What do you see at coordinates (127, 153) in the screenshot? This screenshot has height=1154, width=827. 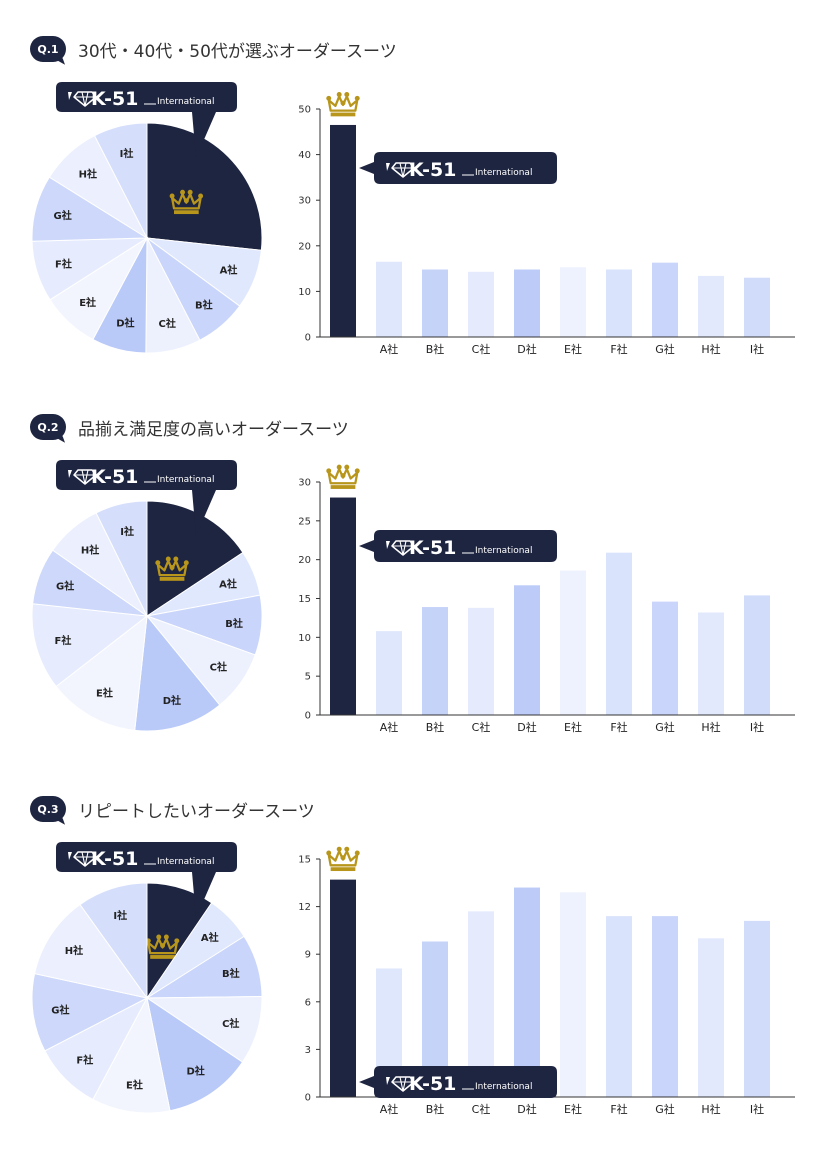 I see `pie-label: I社` at bounding box center [127, 153].